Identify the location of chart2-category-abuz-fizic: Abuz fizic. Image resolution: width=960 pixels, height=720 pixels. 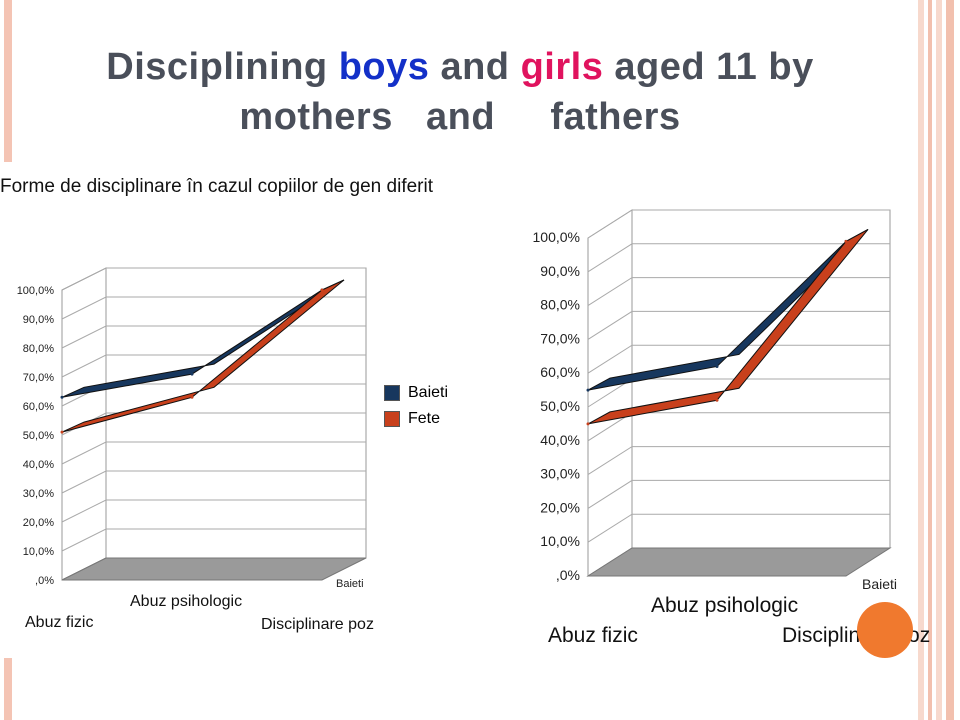
(593, 635).